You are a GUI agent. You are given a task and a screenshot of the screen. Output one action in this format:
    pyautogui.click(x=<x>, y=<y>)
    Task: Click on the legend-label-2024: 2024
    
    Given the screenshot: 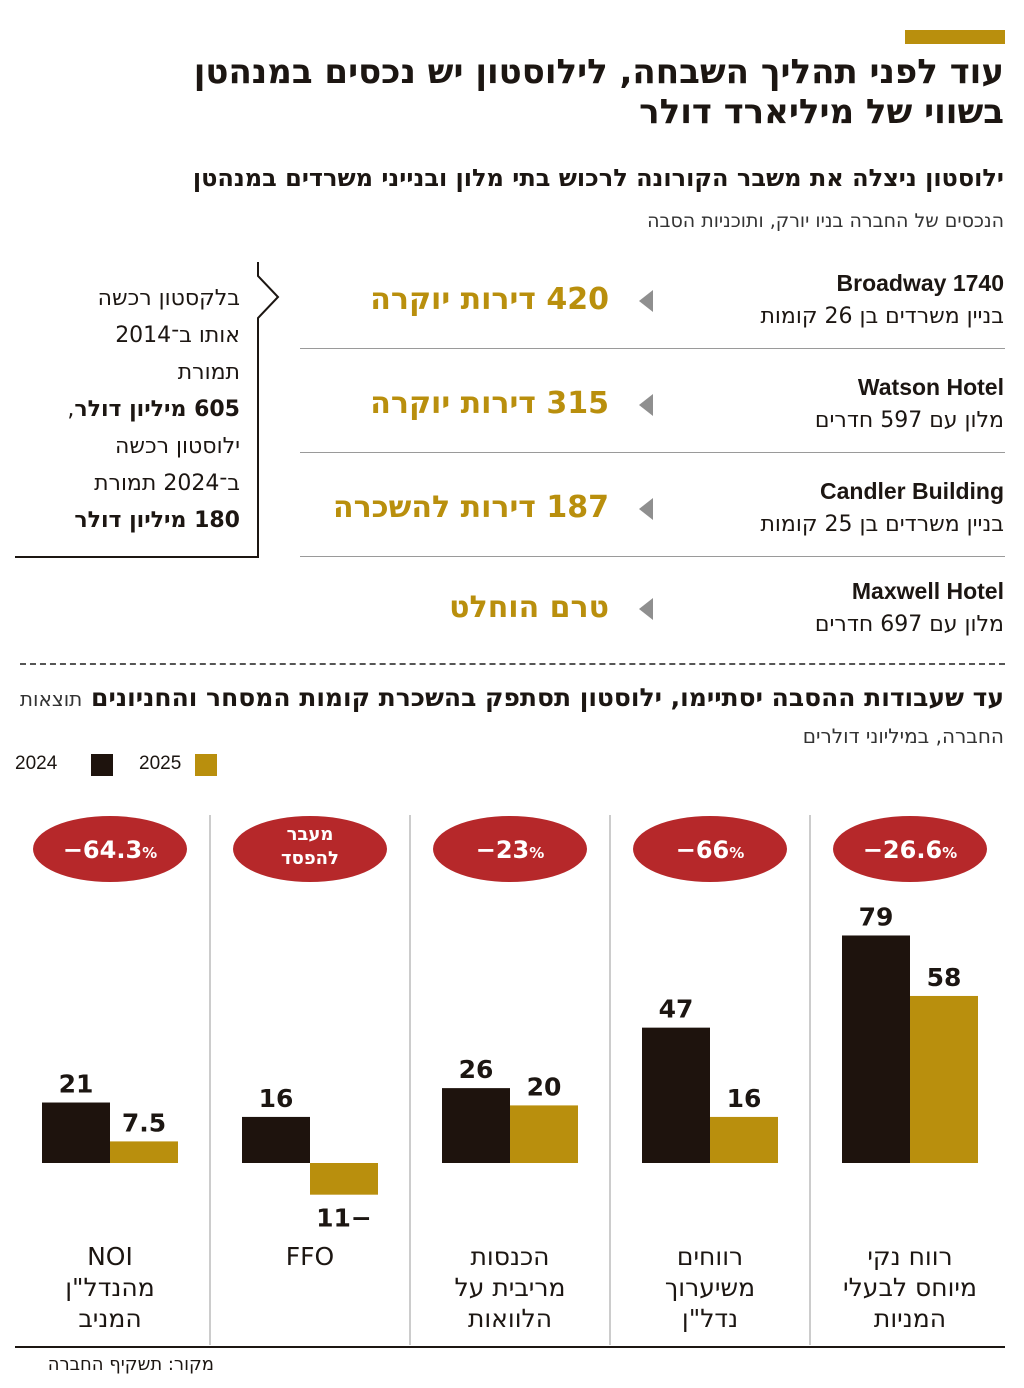 What is the action you would take?
    pyautogui.click(x=36, y=763)
    